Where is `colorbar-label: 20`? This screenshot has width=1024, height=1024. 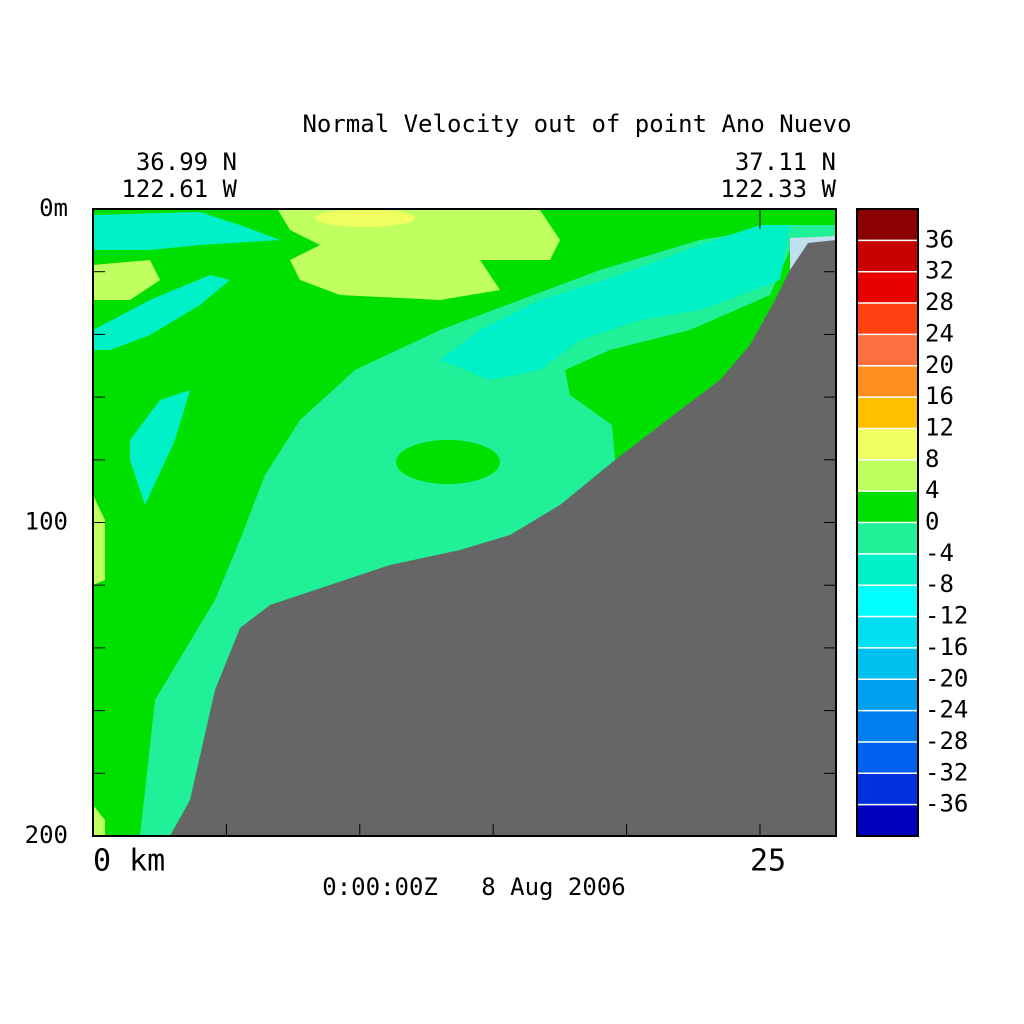
colorbar-label: 20 is located at coordinates (939, 365).